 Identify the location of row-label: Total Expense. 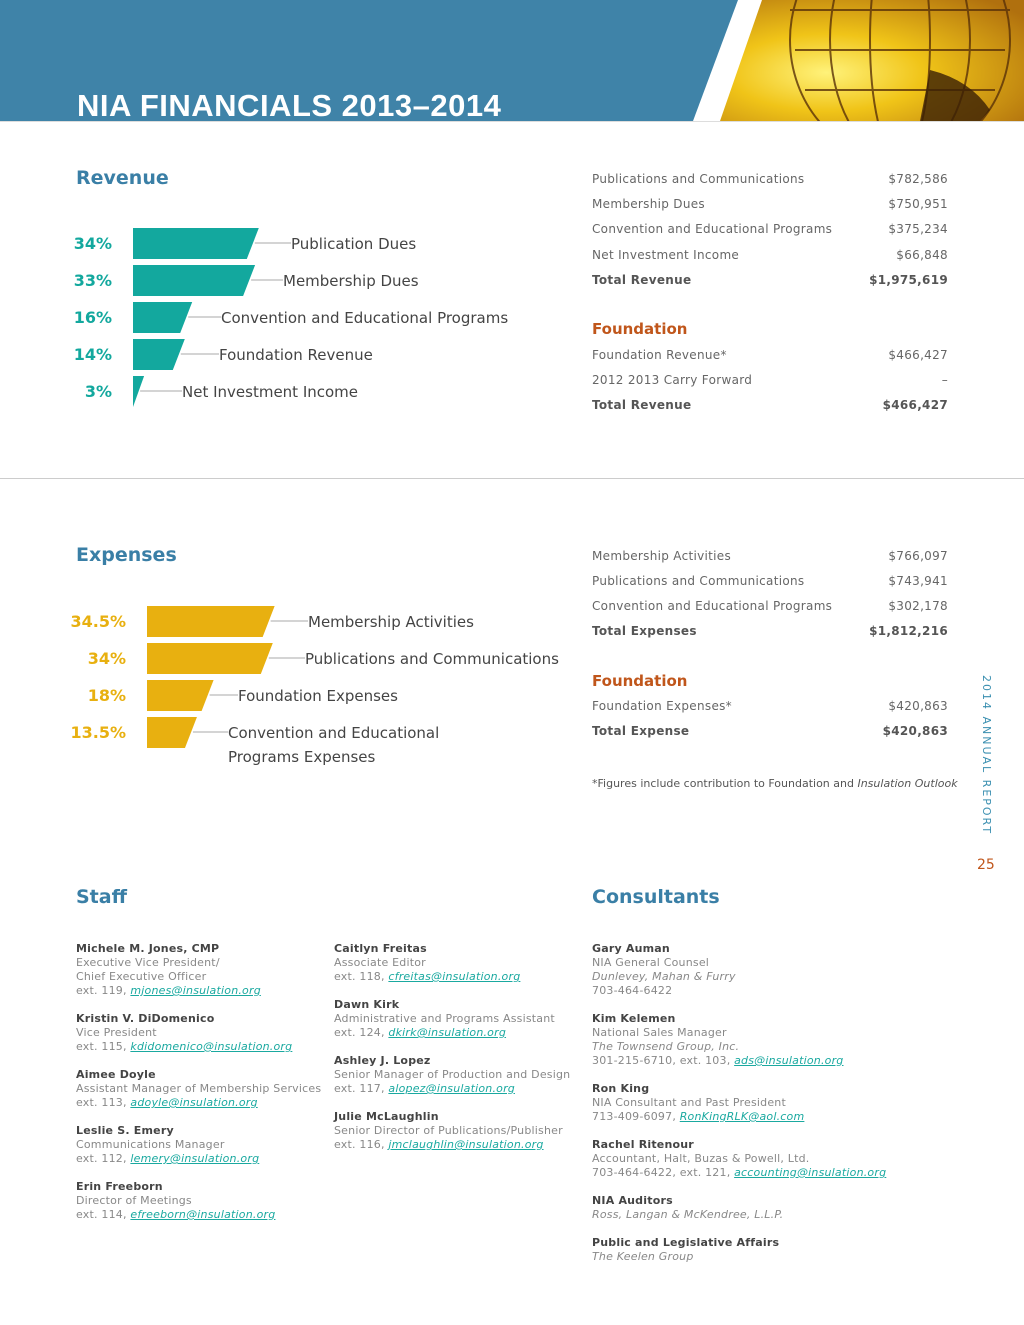
(641, 731).